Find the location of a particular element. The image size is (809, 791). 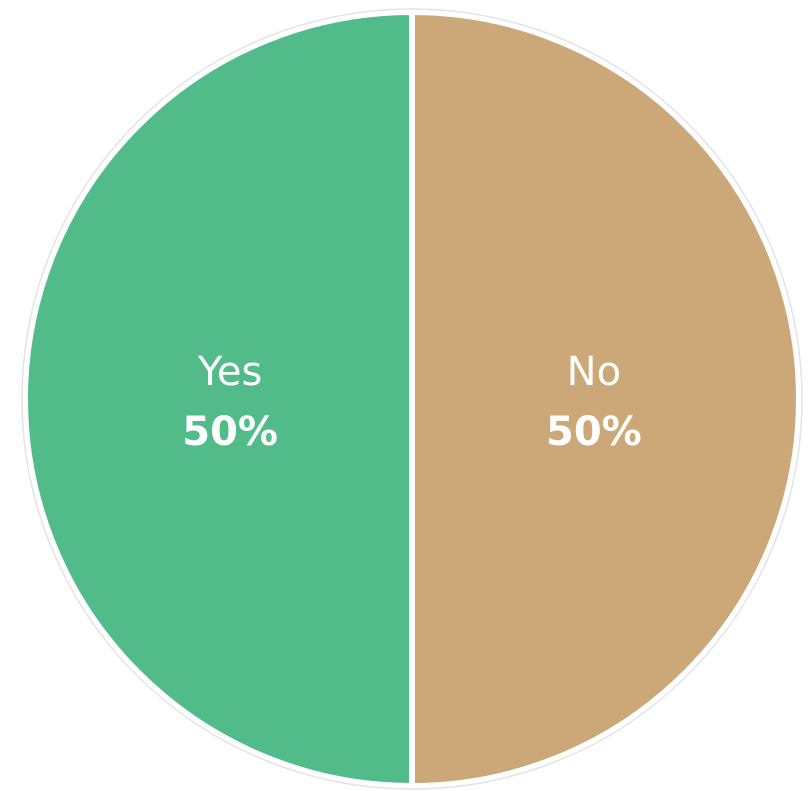

slice-value-no: 50% is located at coordinates (594, 432).